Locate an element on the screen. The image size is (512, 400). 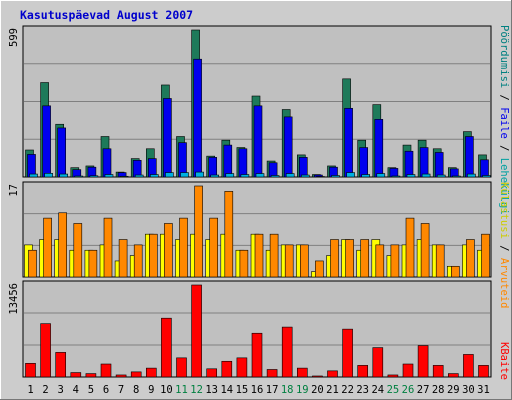
legend-segment: Lehekülgi is located at coordinates (504, 186).